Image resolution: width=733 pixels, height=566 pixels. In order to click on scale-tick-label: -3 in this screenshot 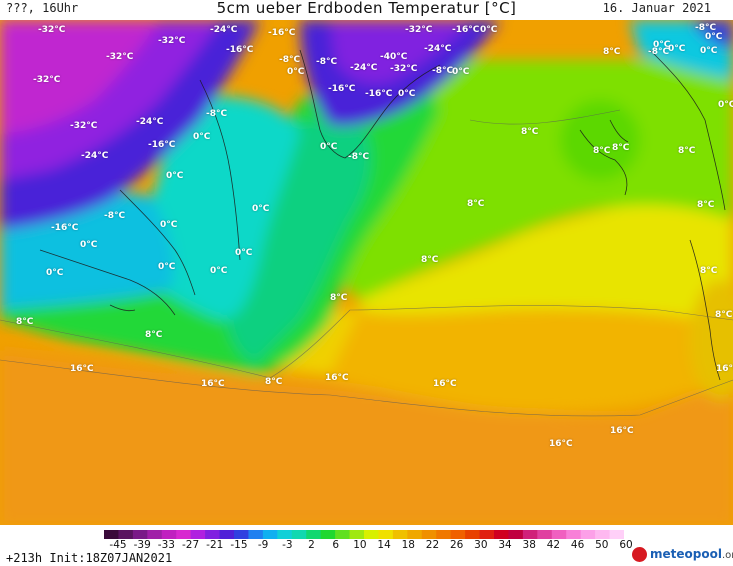, I will do `click(287, 545)`.